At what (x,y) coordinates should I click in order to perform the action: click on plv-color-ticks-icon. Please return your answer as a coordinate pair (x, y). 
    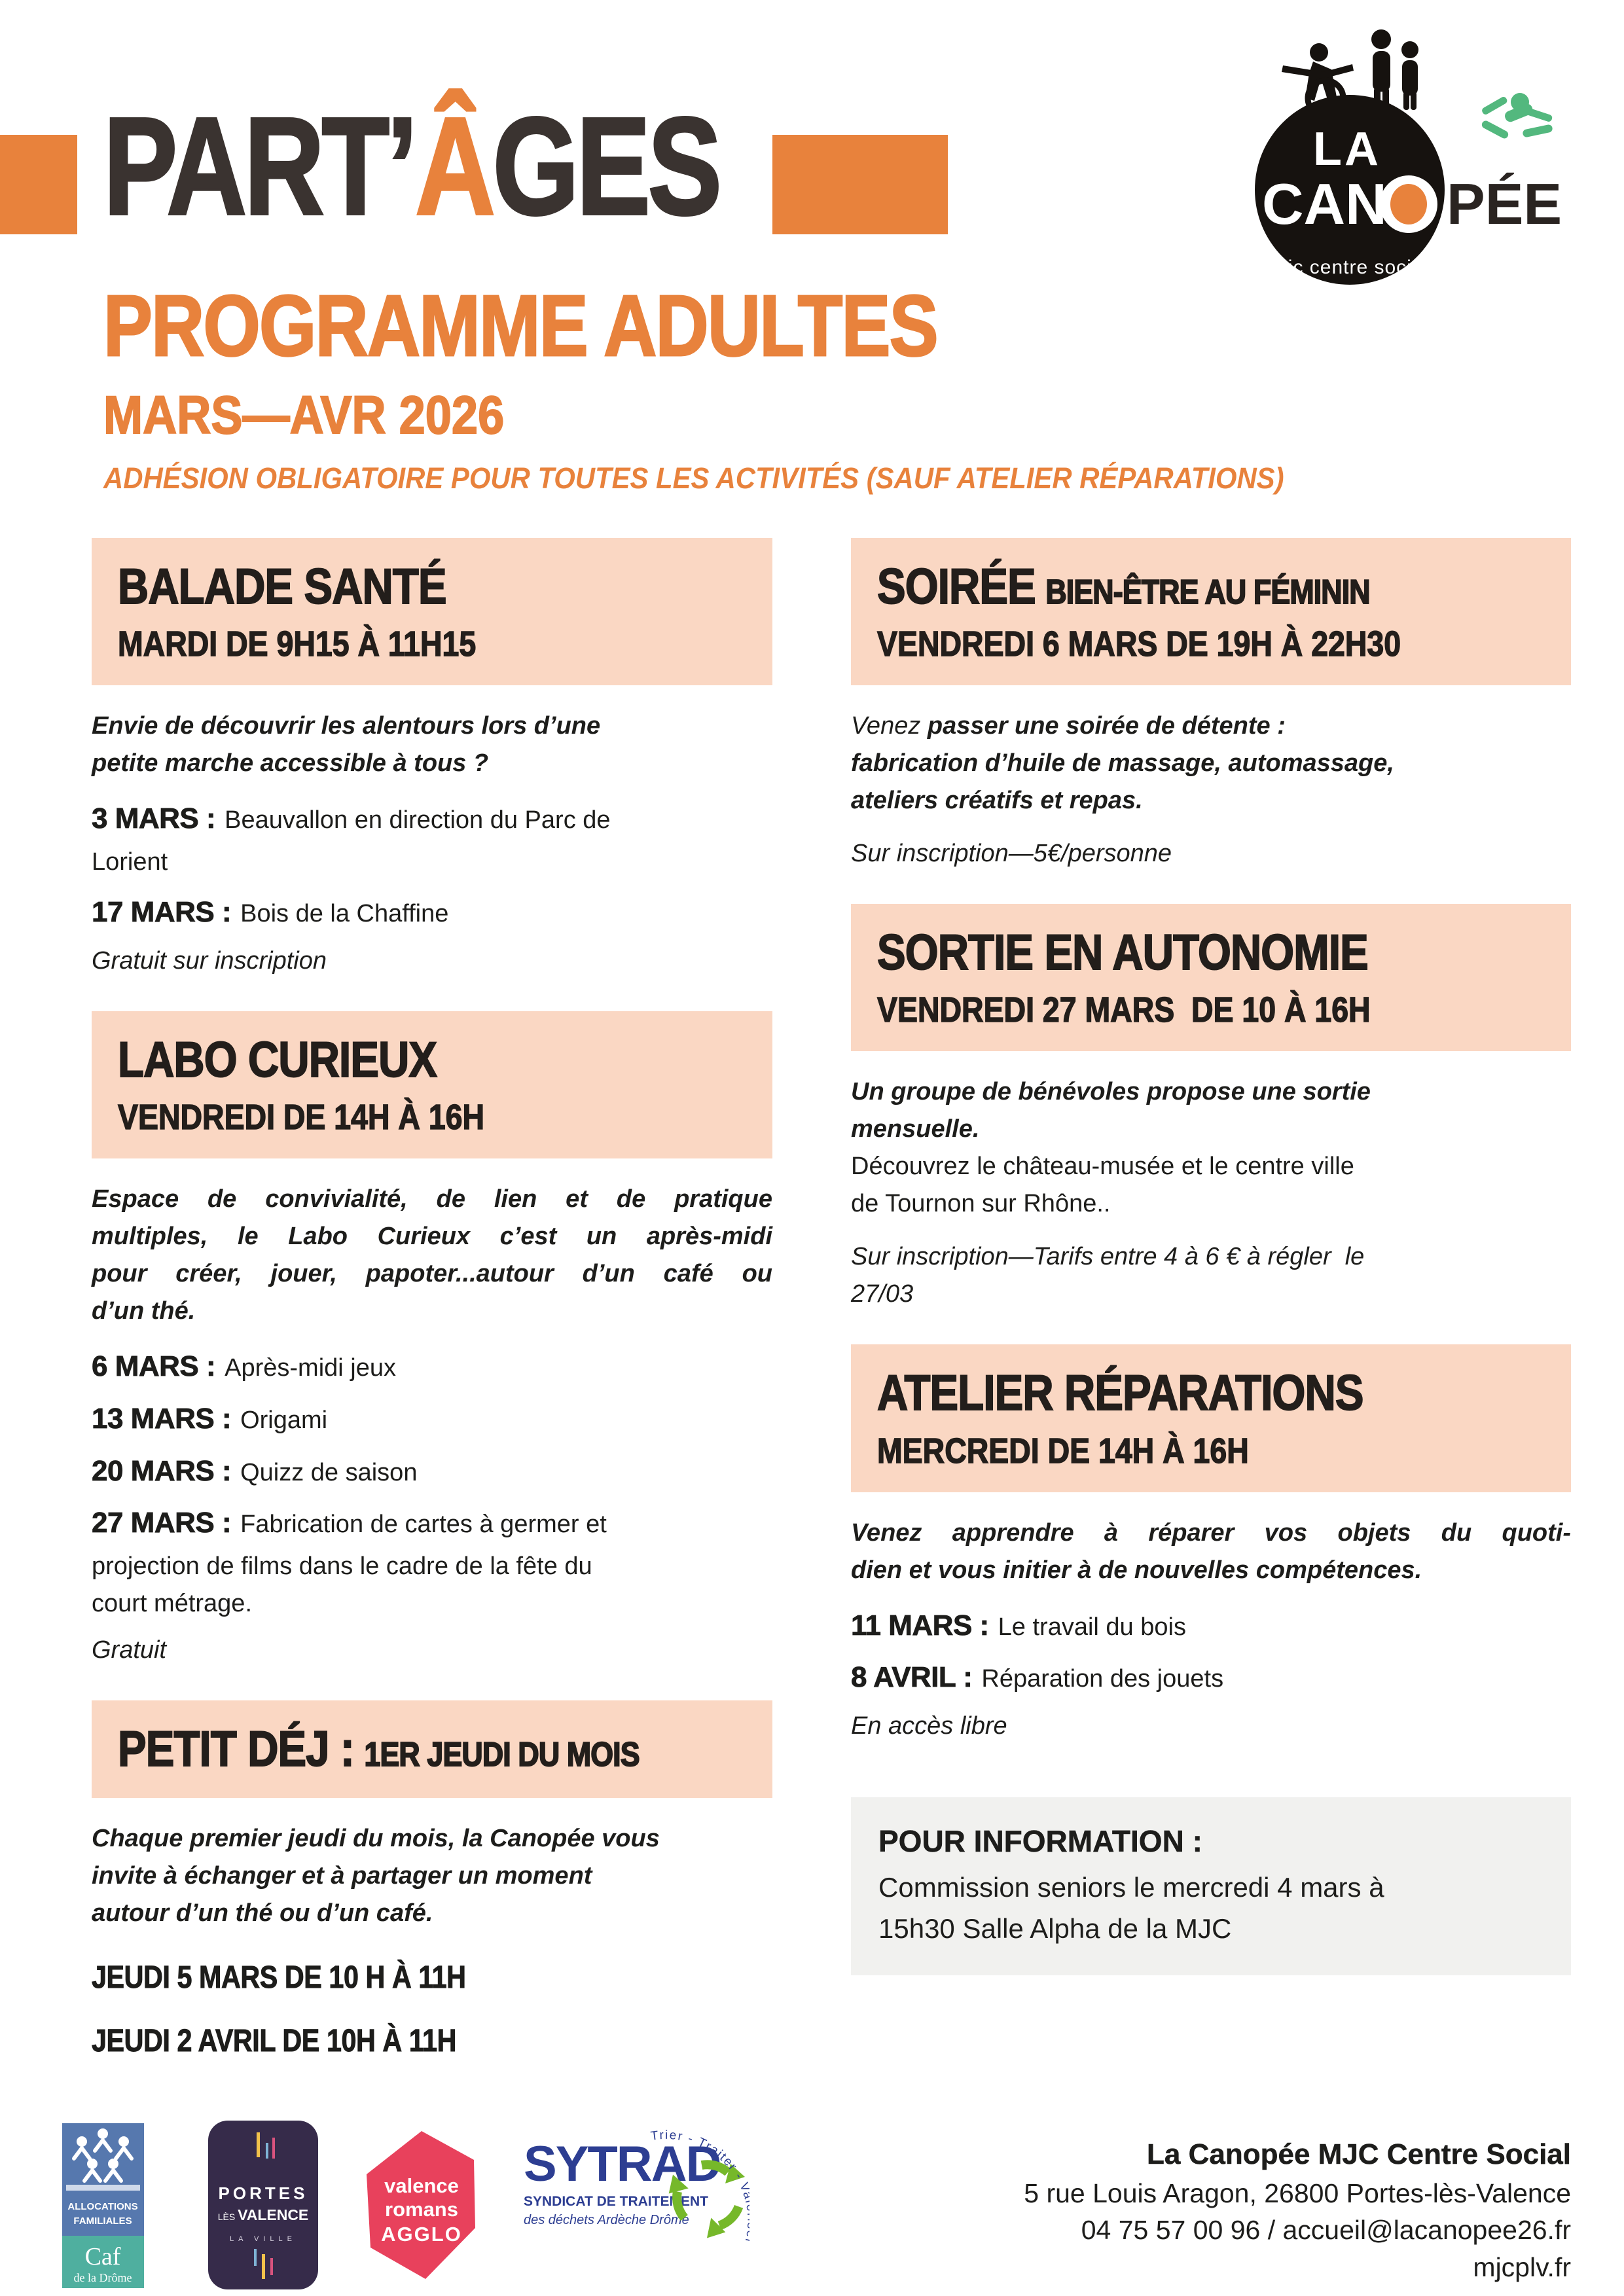
    Looking at the image, I should click on (264, 2205).